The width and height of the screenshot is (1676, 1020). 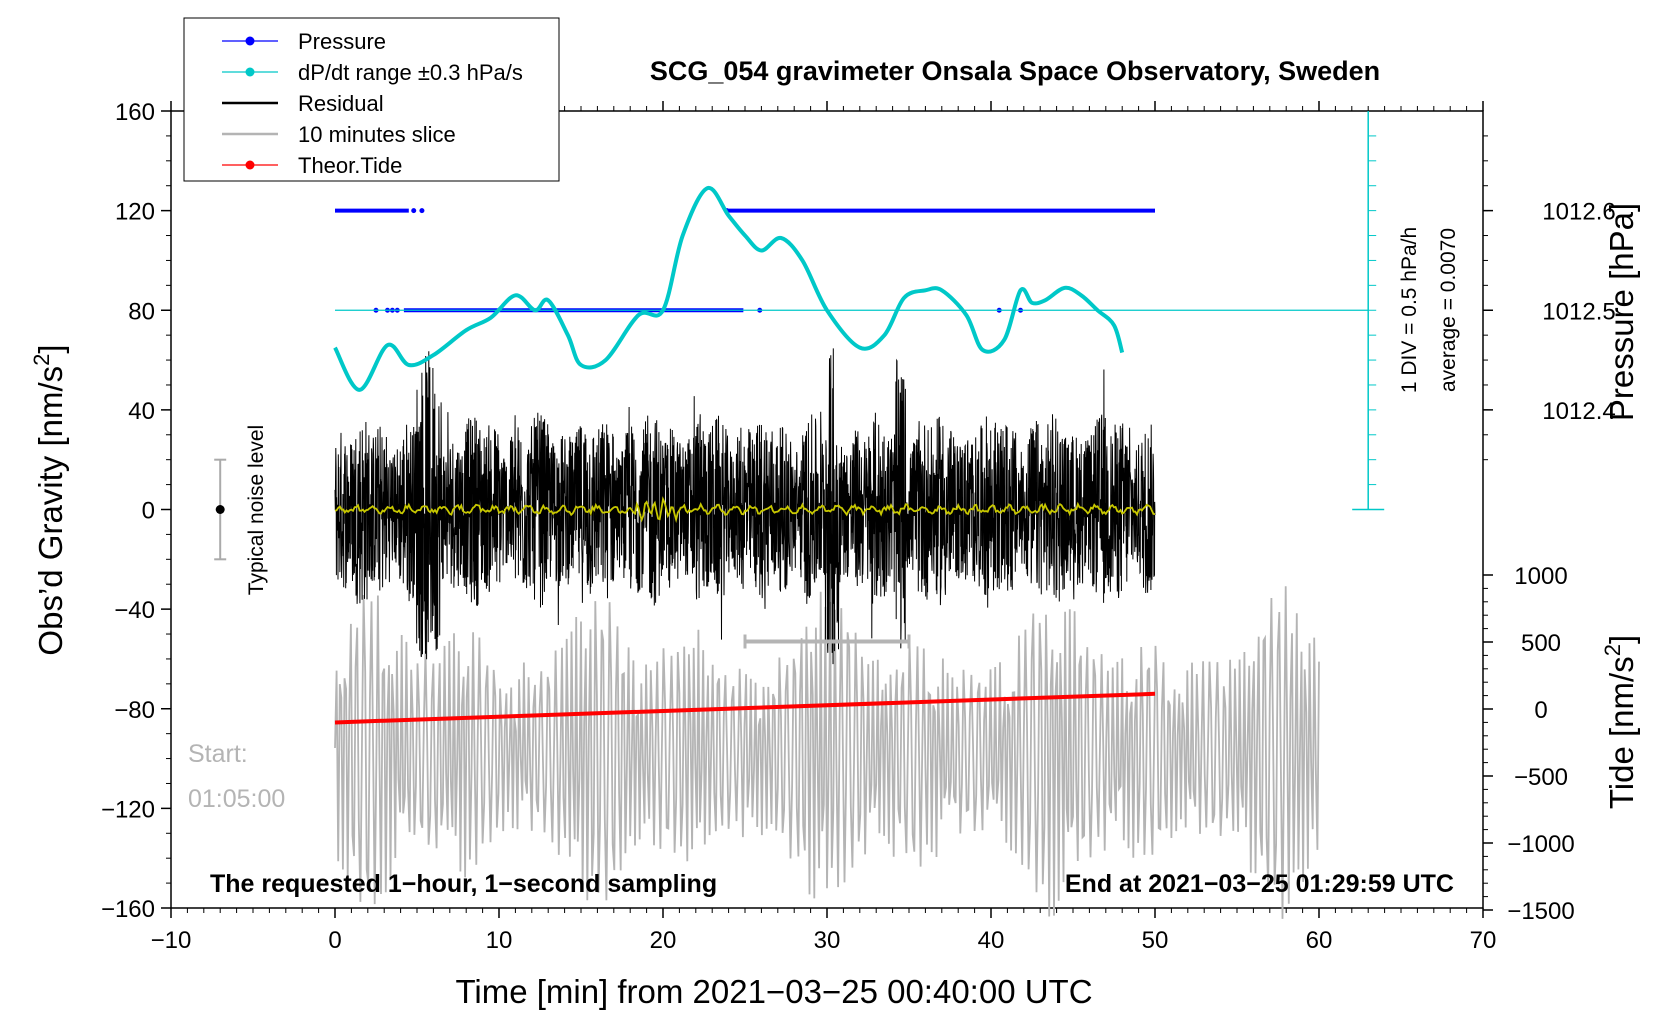 I want to click on legend-label: dP/dt range ±0.3 hPa/s, so click(x=410, y=72).